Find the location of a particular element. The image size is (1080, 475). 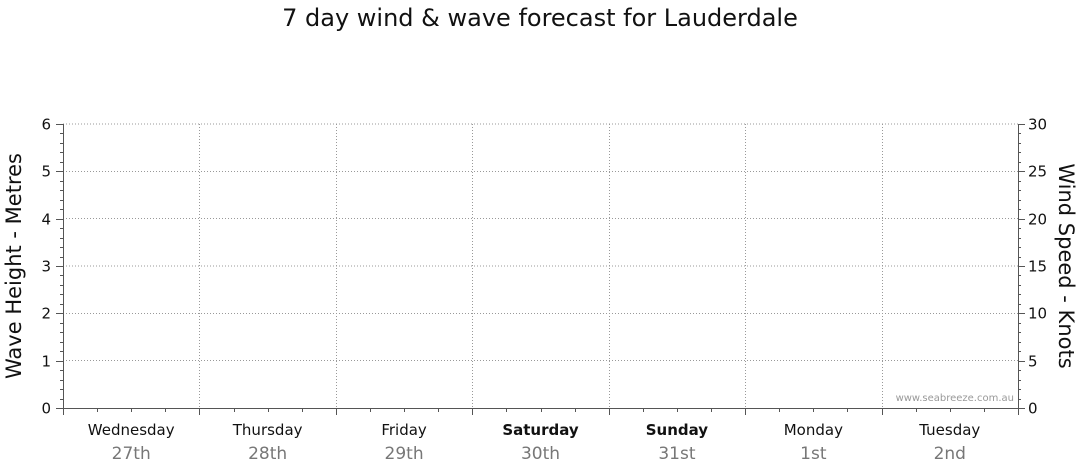

left-tick-label: 2 is located at coordinates (46, 314).